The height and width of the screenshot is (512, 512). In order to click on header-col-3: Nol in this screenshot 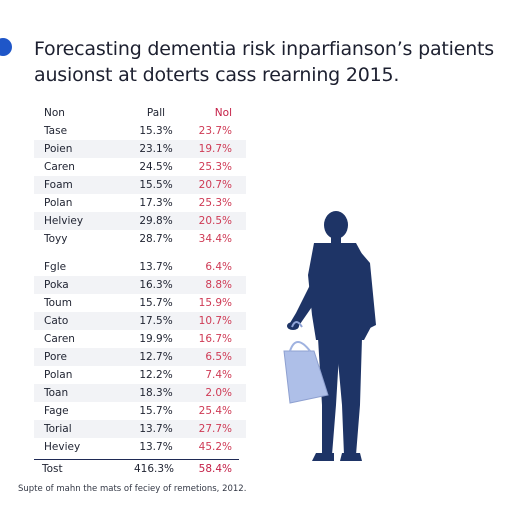, I will do `click(223, 113)`.